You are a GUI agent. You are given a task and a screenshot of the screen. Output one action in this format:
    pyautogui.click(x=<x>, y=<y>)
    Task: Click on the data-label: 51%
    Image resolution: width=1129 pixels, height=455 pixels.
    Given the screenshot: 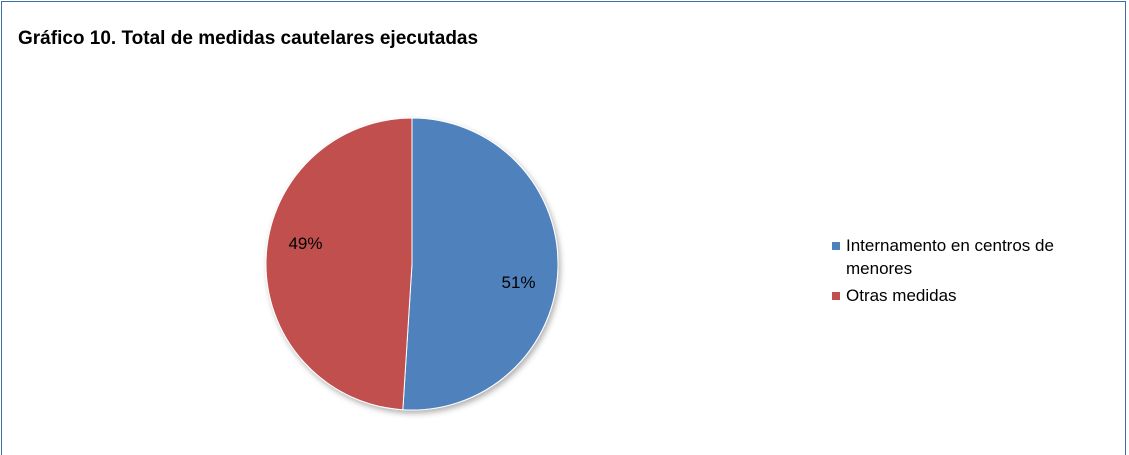 What is the action you would take?
    pyautogui.click(x=519, y=282)
    